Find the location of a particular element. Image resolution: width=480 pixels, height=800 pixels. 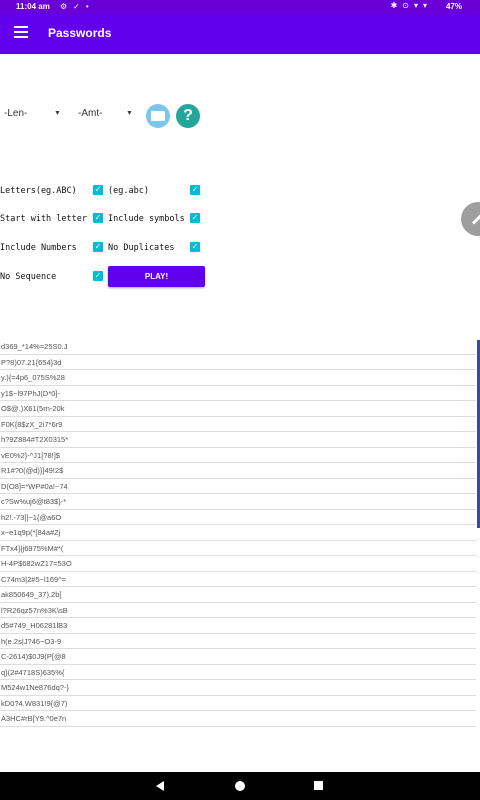

password-row: R1#?0(@d)}]49!2$ is located at coordinates (238, 471).